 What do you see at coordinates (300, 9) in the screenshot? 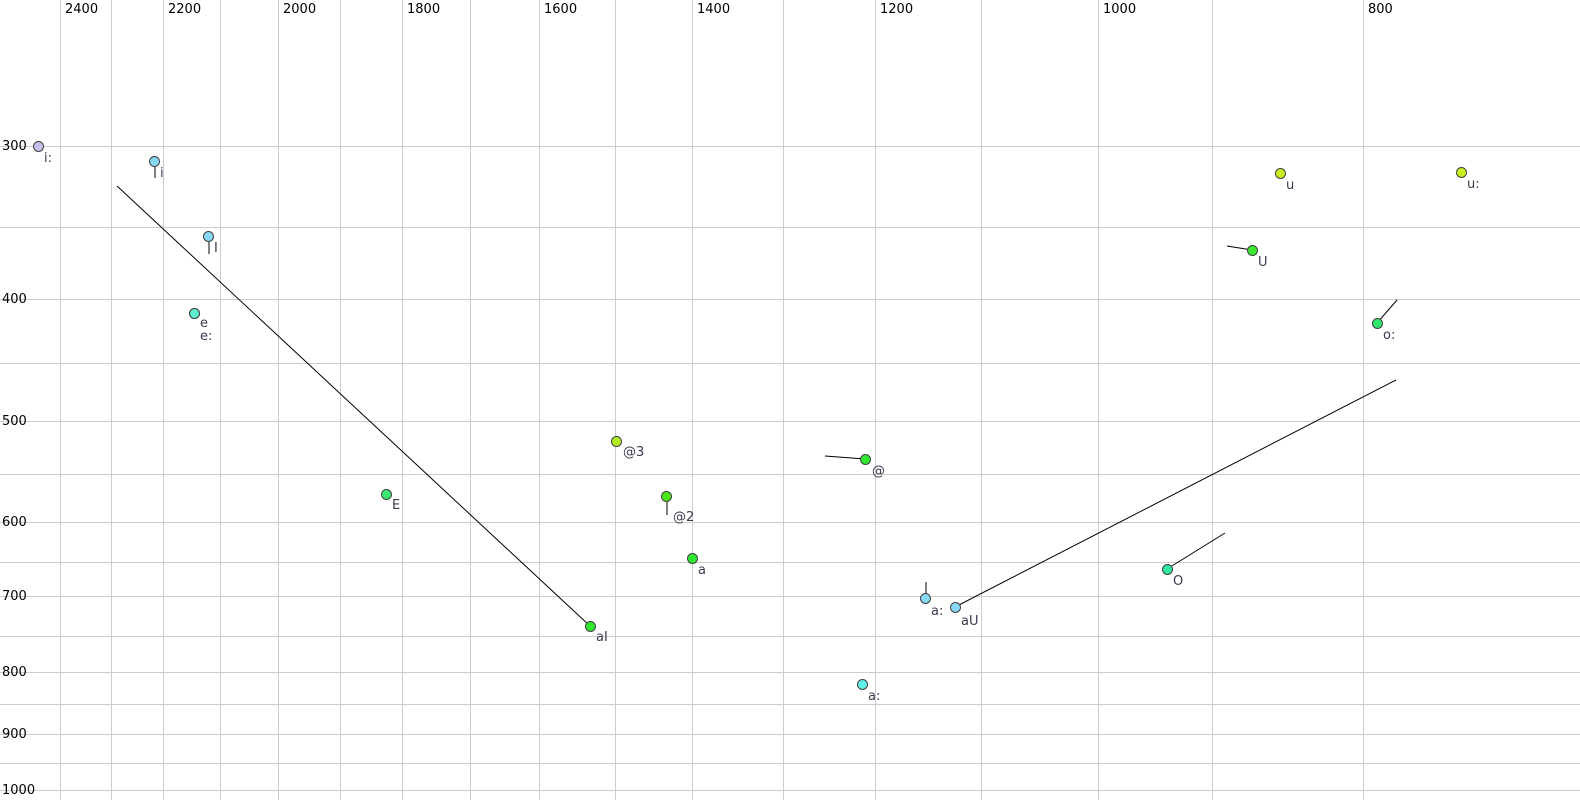
I see `x-tick-label: 2000` at bounding box center [300, 9].